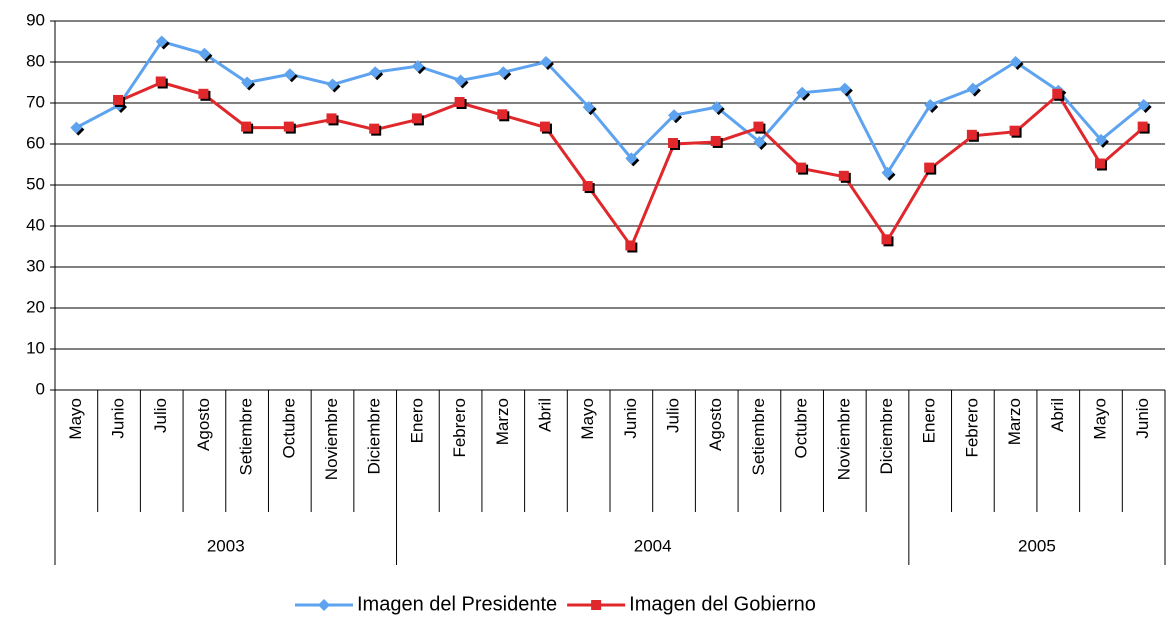 This screenshot has height=630, width=1170. I want to click on y-tick-label: 60, so click(35, 142).